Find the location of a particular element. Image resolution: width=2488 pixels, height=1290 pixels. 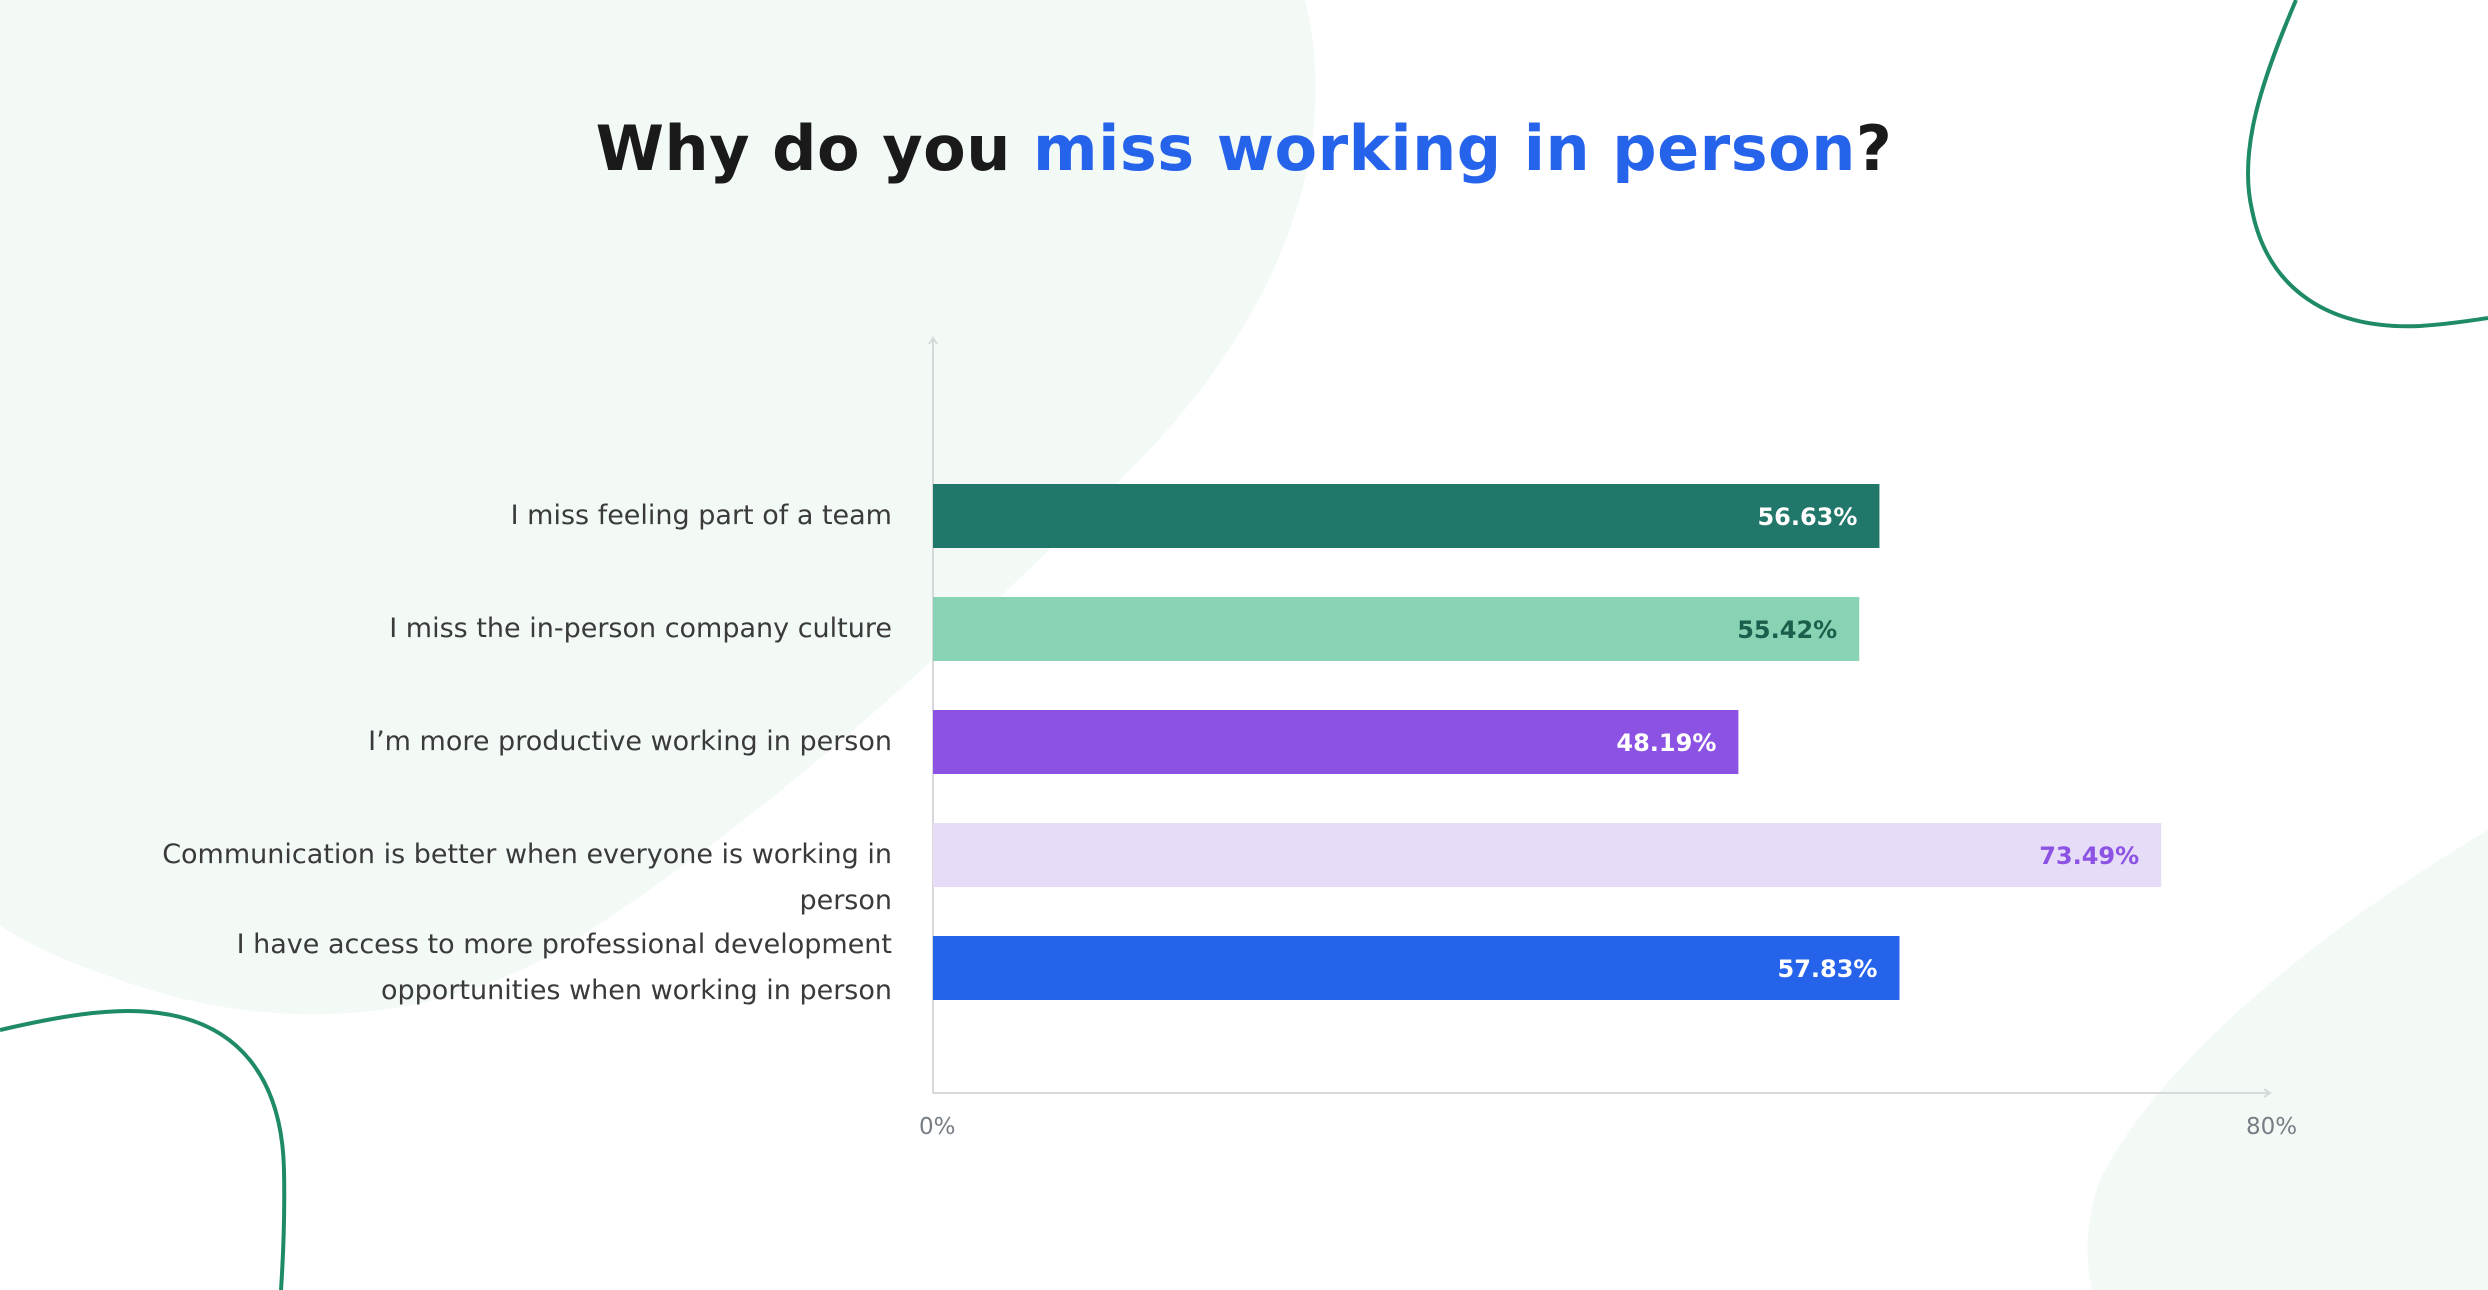

x-axis-arrow is located at coordinates (2267, 1093).